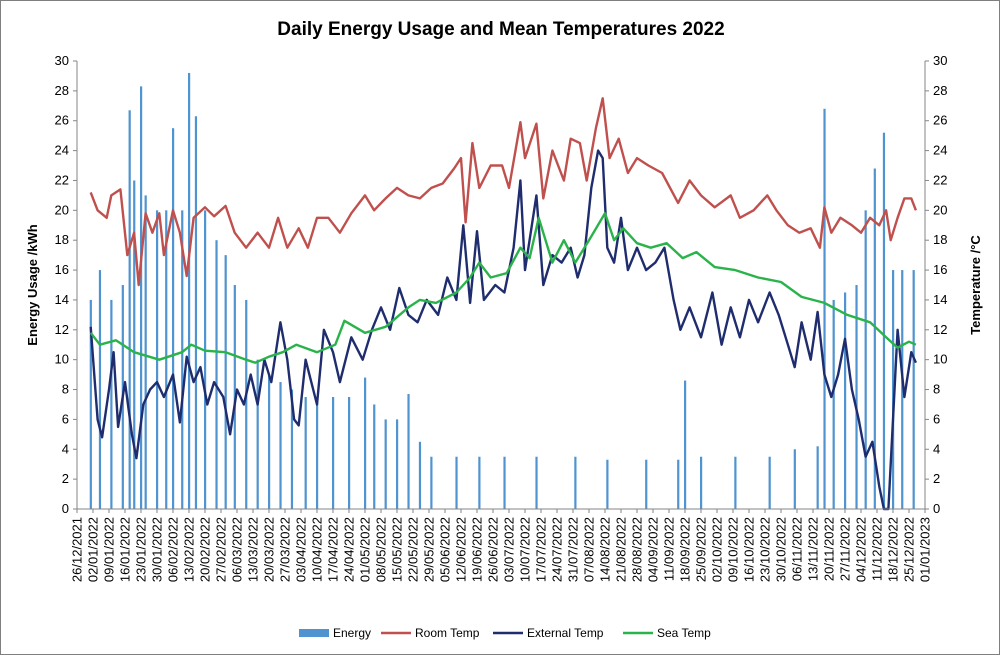 The image size is (1000, 655). What do you see at coordinates (717, 549) in the screenshot?
I see `x-tick-label: 02/10/2022` at bounding box center [717, 549].